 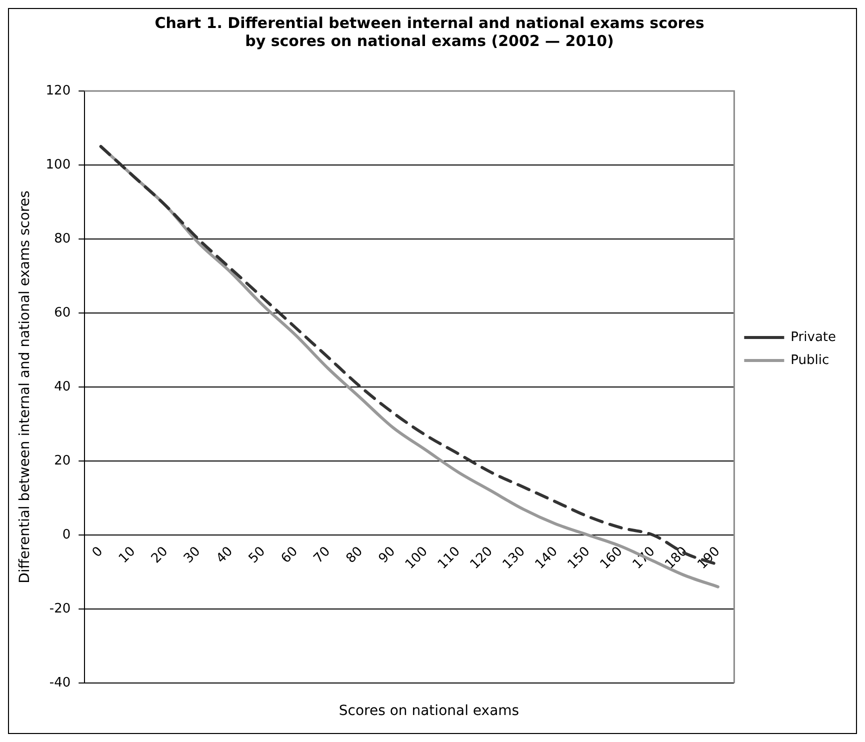 What do you see at coordinates (482, 558) in the screenshot?
I see `x-tick-label: 120` at bounding box center [482, 558].